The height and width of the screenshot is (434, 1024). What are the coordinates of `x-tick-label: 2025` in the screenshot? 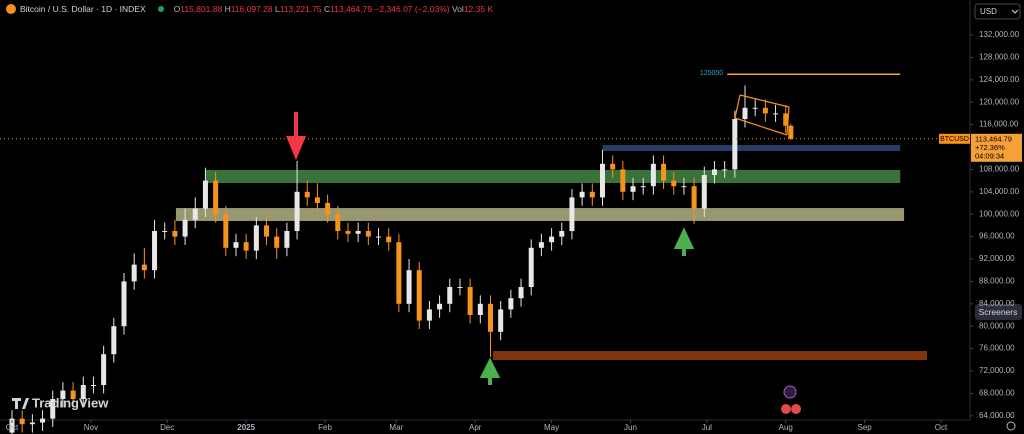 It's located at (246, 427).